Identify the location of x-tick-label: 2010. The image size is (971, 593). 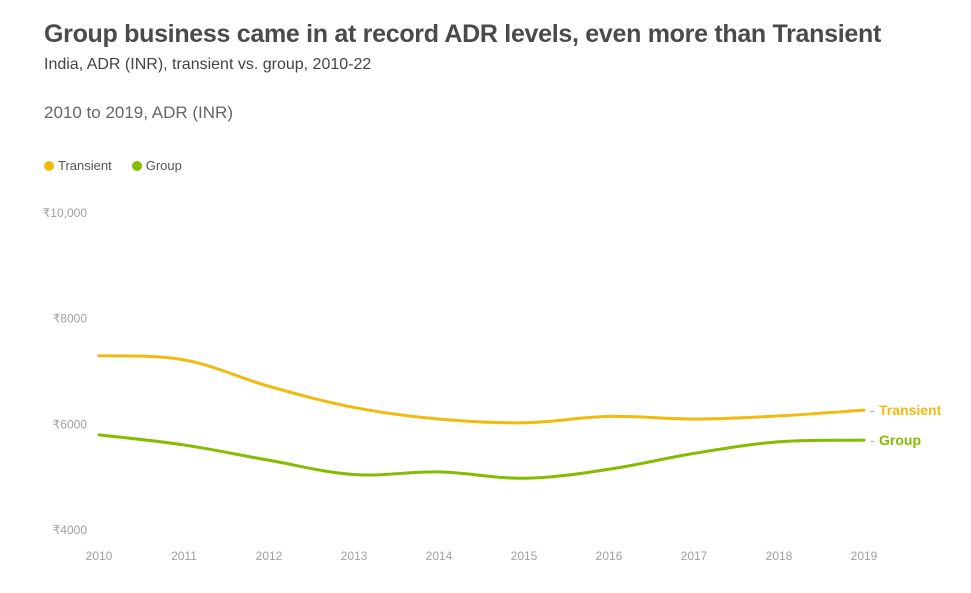
(99, 556).